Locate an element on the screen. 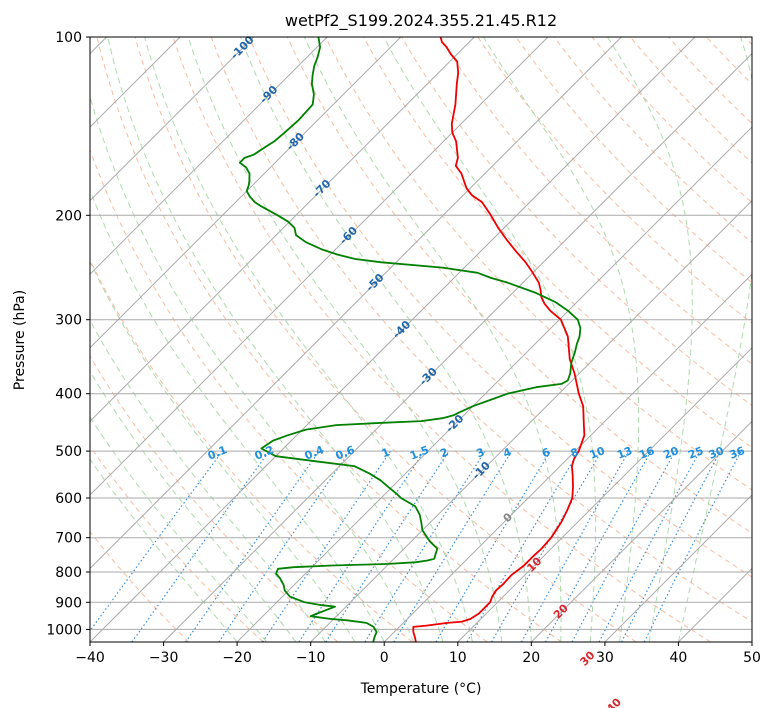  x-axis-title: Temperature (°C) is located at coordinates (421, 689).